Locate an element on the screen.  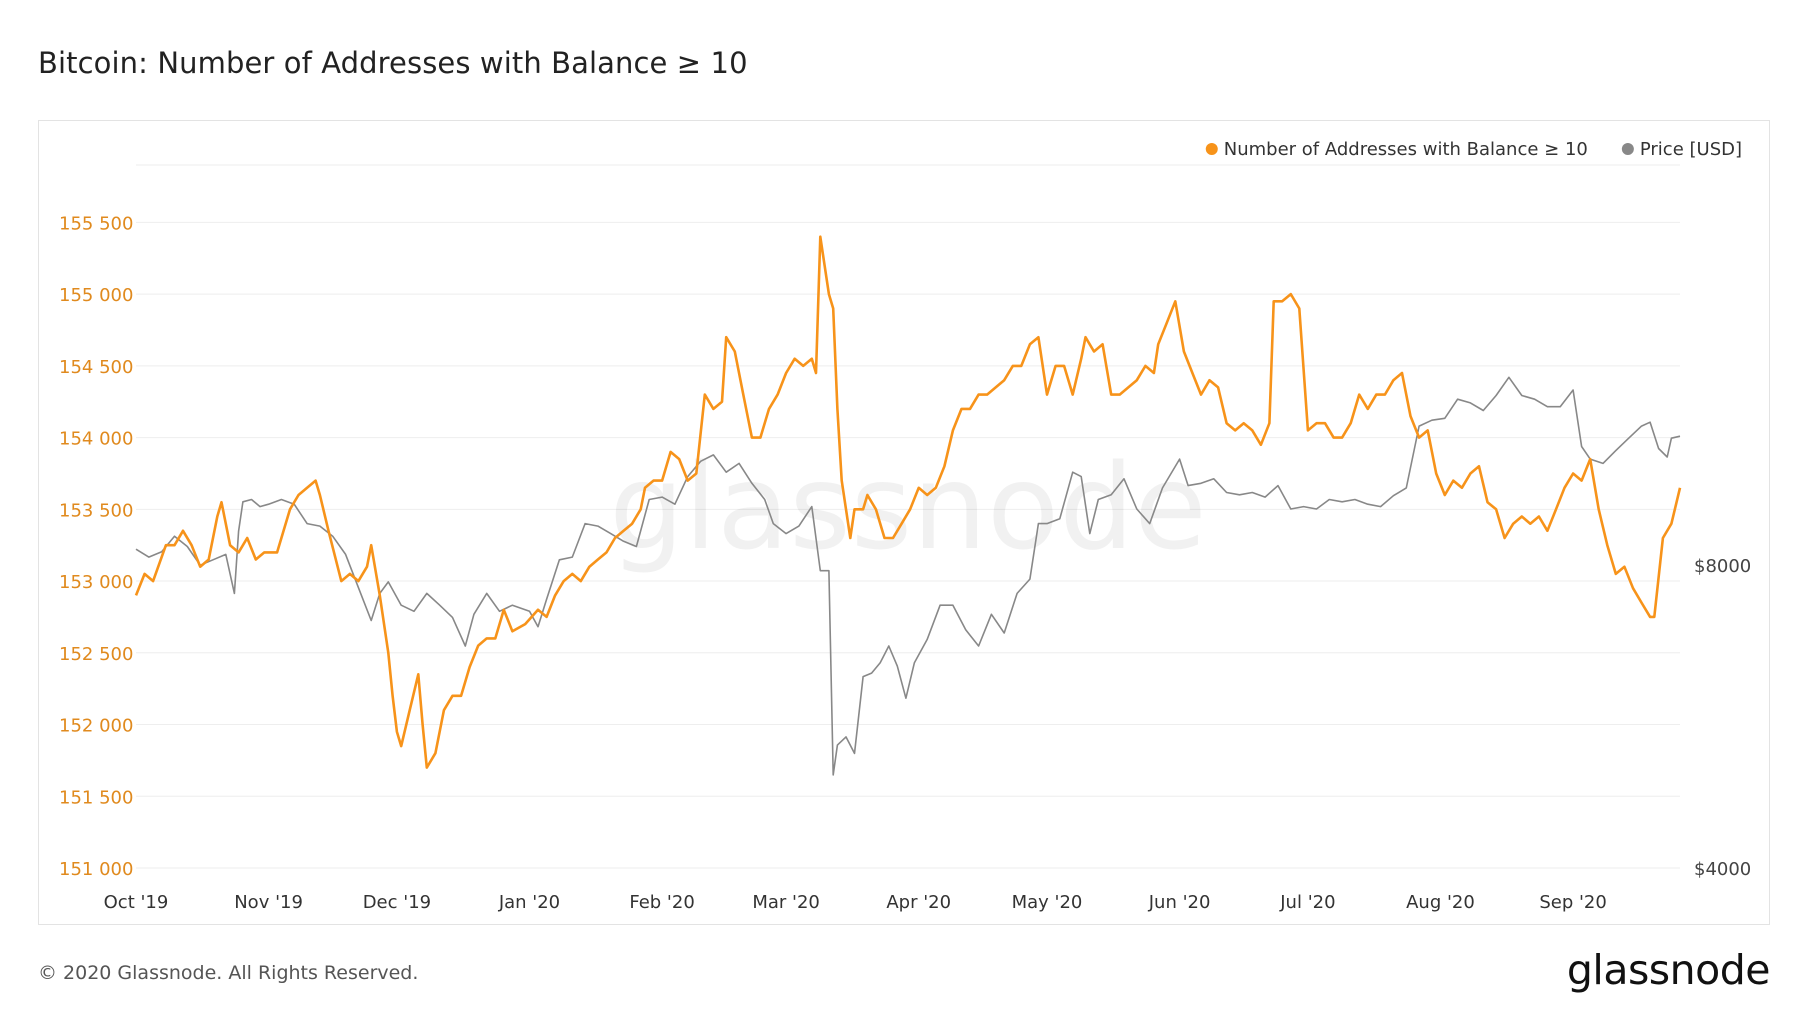
left-axis-tick-label: 154 500 is located at coordinates (96, 367).